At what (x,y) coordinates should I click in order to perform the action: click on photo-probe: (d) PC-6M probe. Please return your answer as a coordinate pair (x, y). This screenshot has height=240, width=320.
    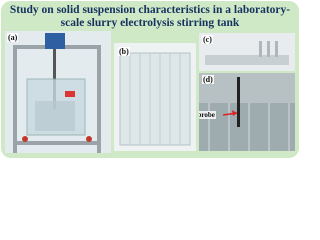
    Looking at the image, I should click on (247, 112).